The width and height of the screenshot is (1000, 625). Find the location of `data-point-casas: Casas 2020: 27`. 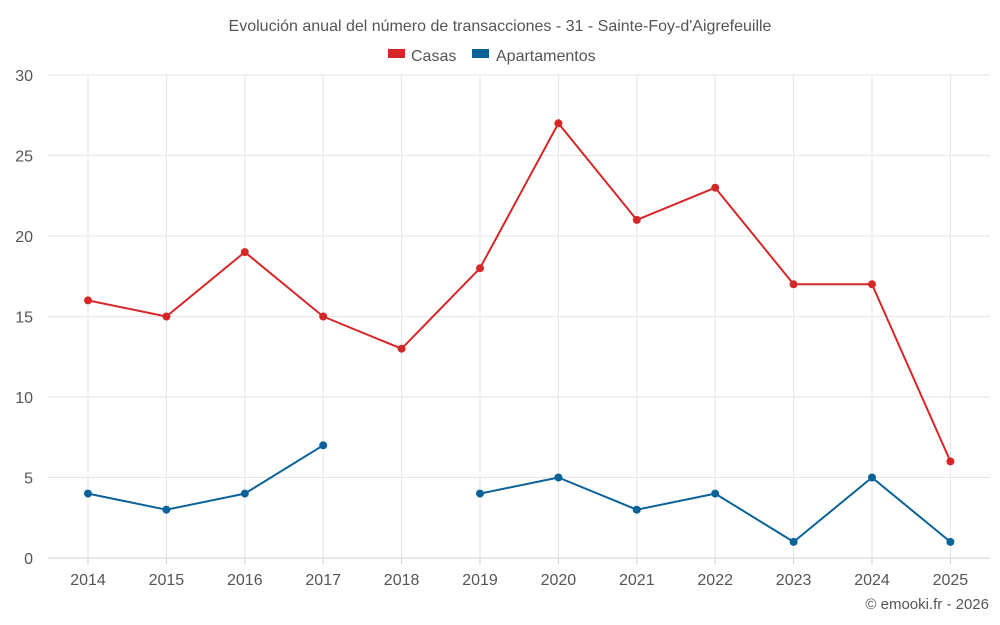

data-point-casas: Casas 2020: 27 is located at coordinates (558, 123).